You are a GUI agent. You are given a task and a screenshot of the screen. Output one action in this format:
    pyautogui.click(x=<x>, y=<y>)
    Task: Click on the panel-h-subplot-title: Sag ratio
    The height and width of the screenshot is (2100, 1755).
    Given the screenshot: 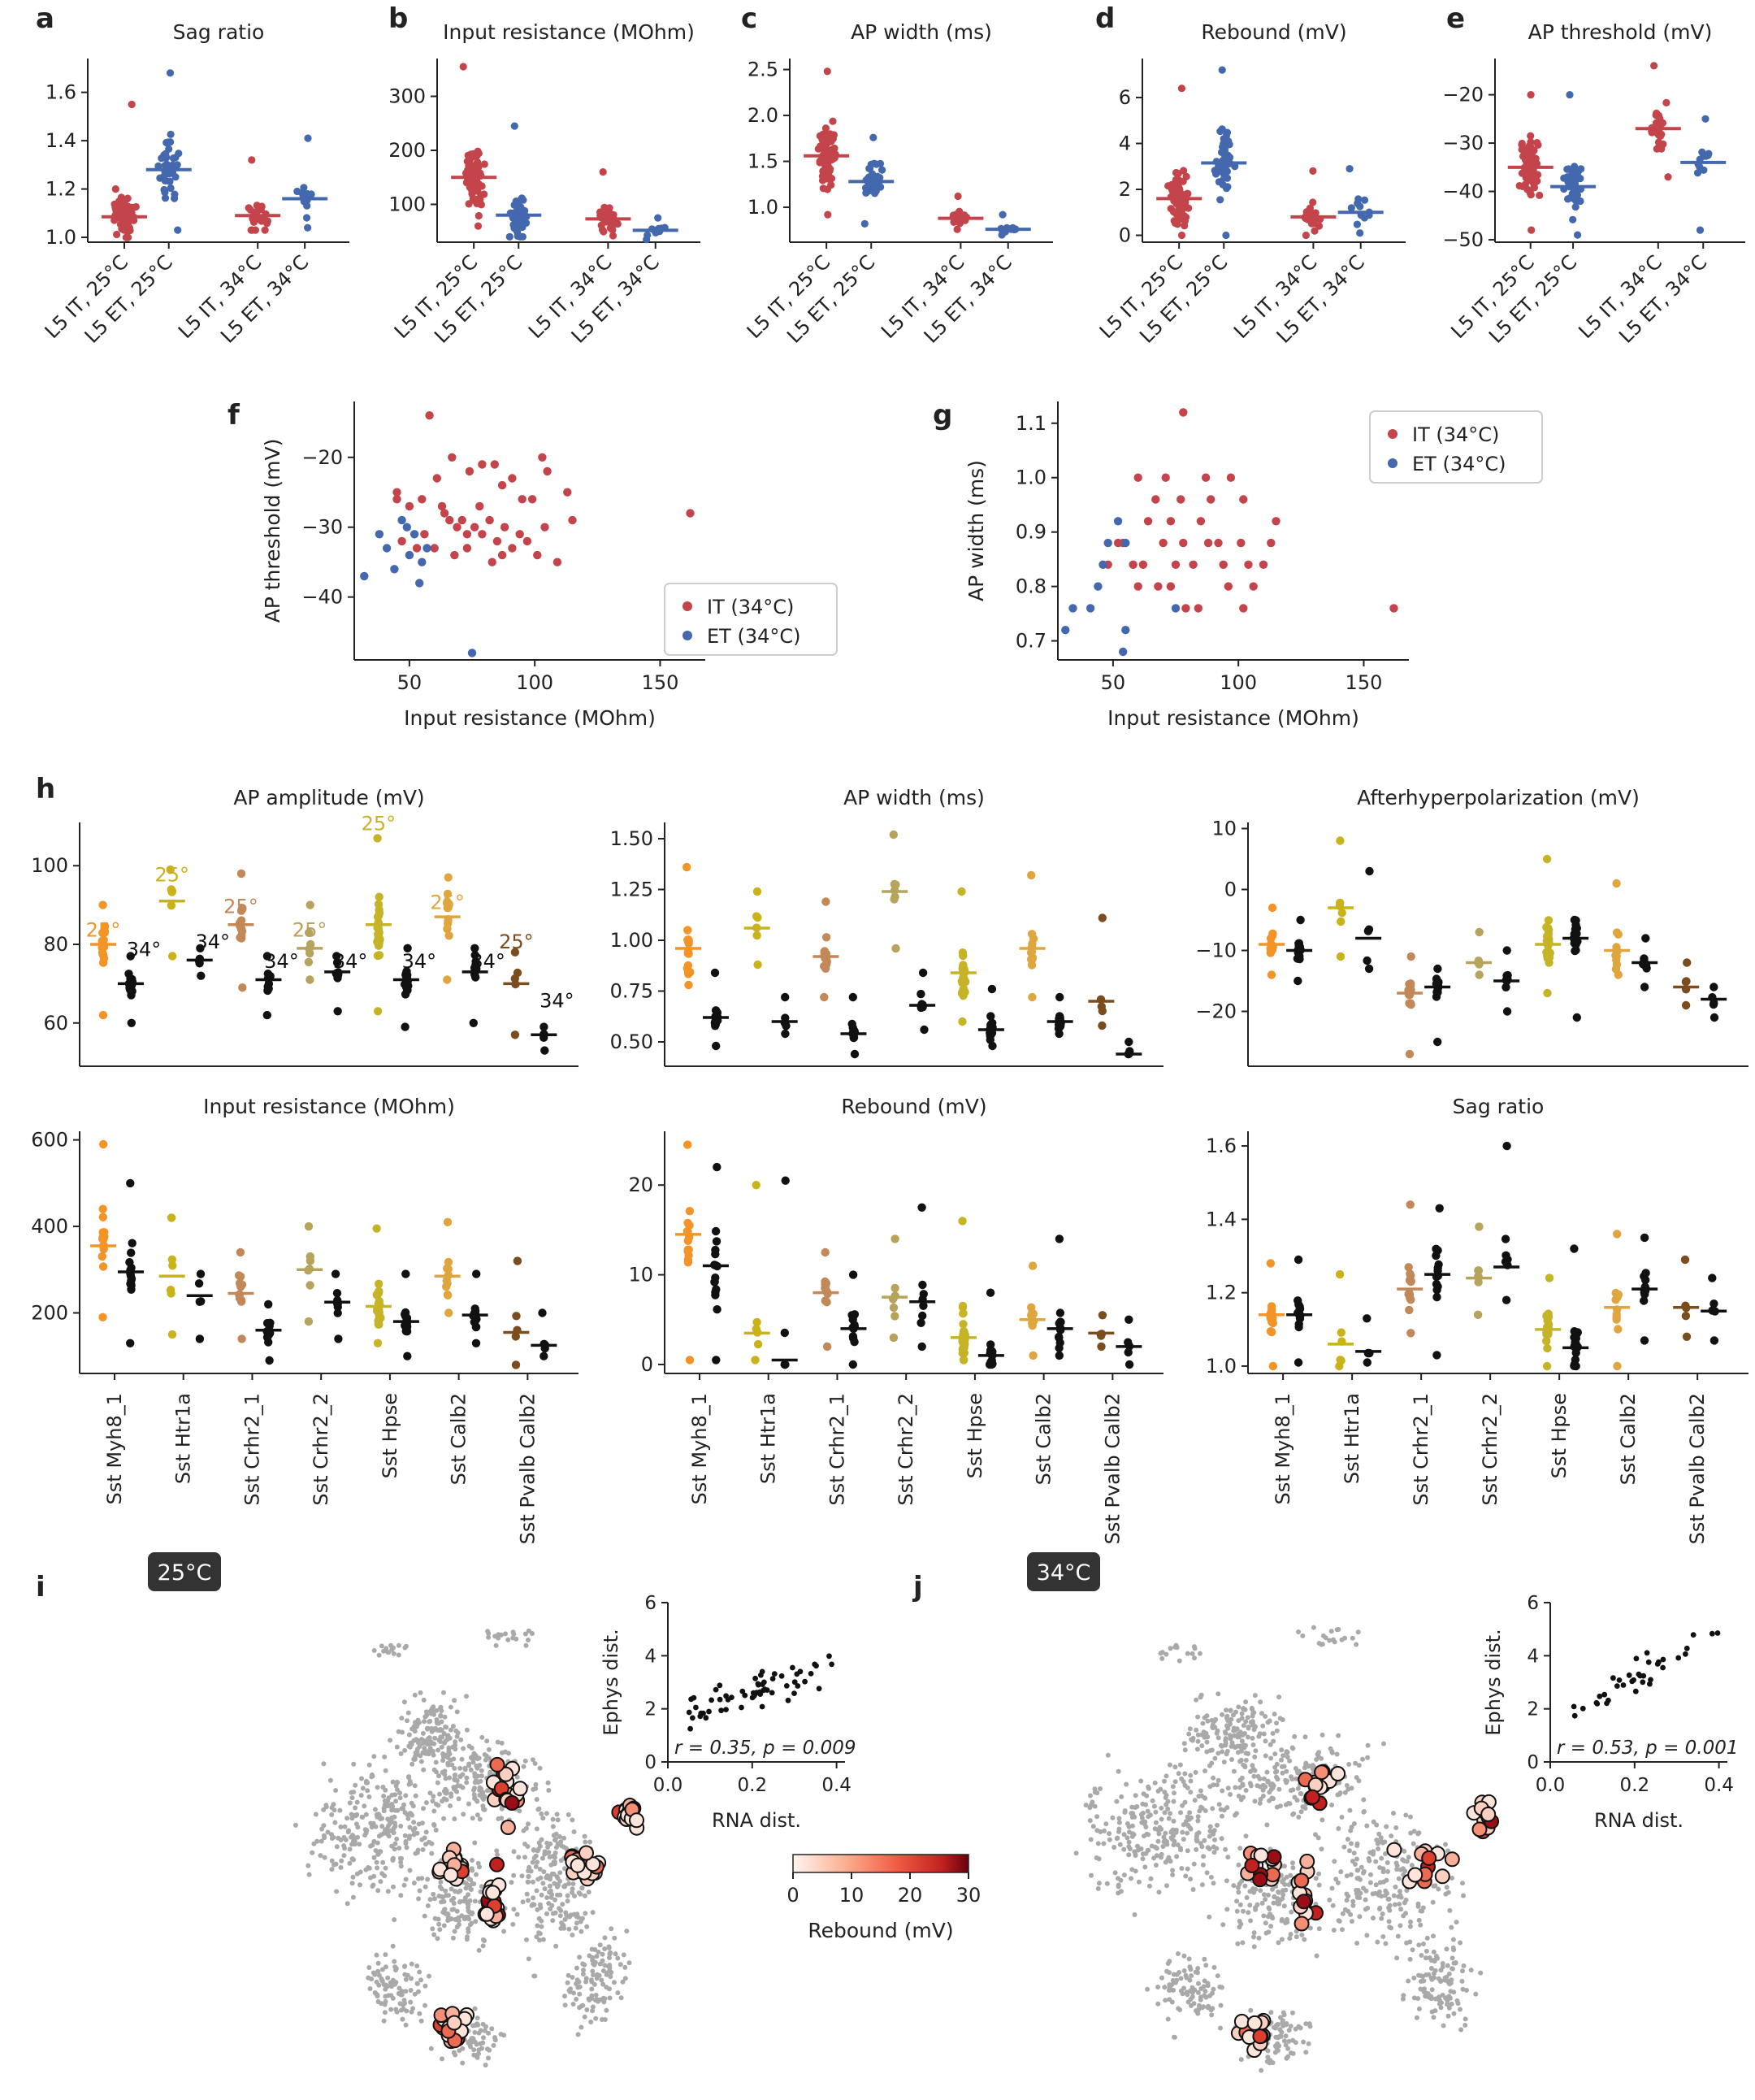 What is the action you would take?
    pyautogui.click(x=1499, y=1106)
    